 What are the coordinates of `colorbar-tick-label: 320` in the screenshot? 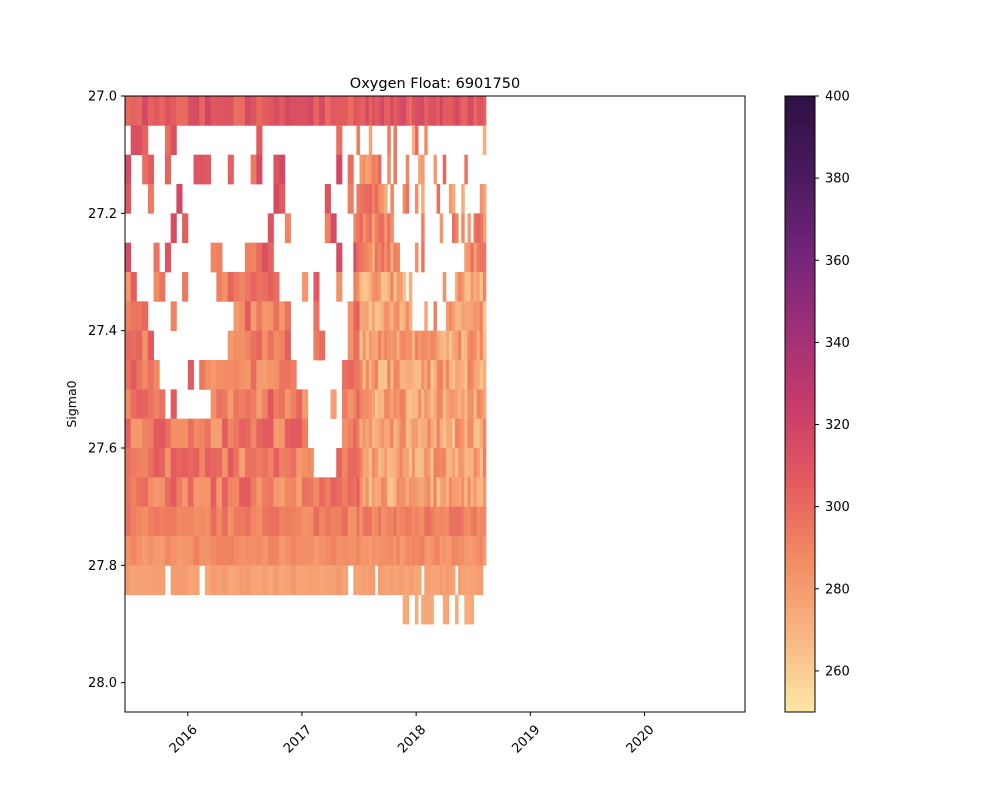 It's located at (837, 425).